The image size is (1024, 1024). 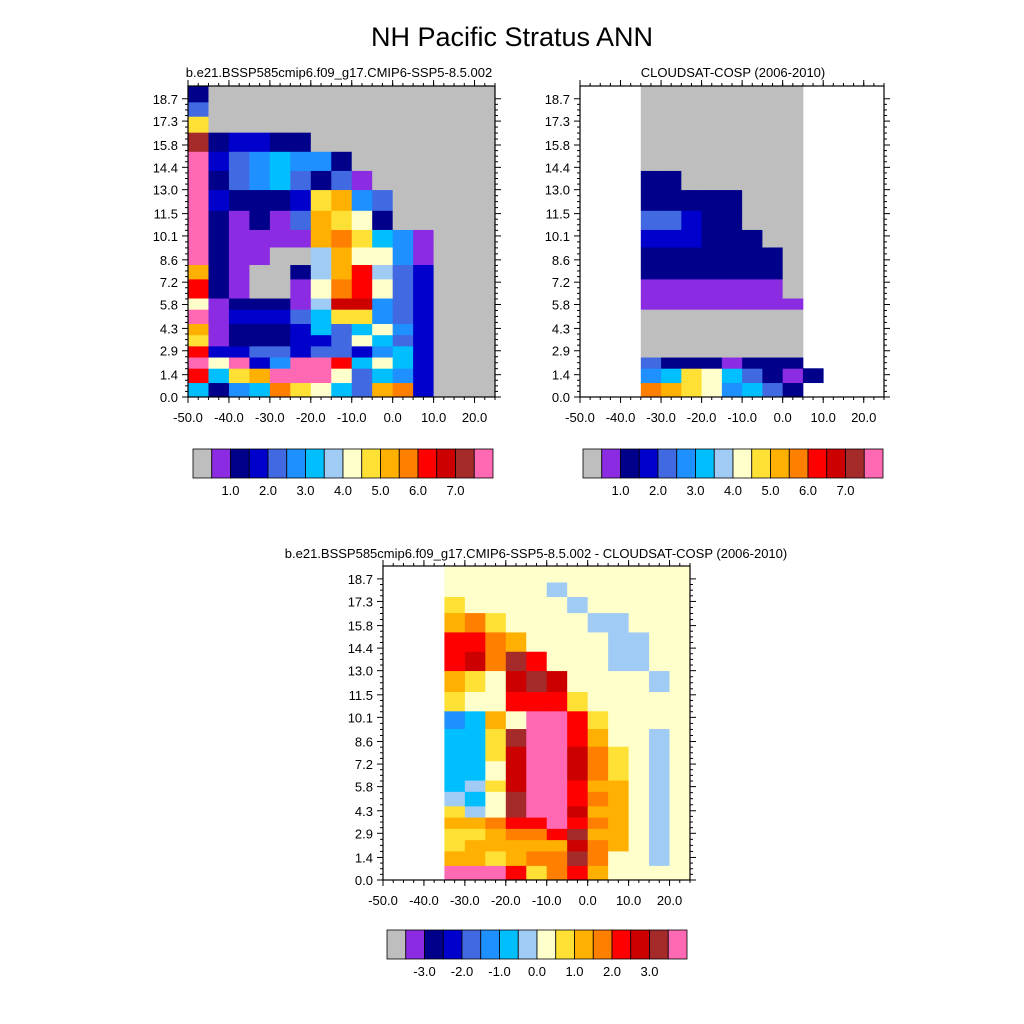 I want to click on axis-ticks, so click(x=732, y=241).